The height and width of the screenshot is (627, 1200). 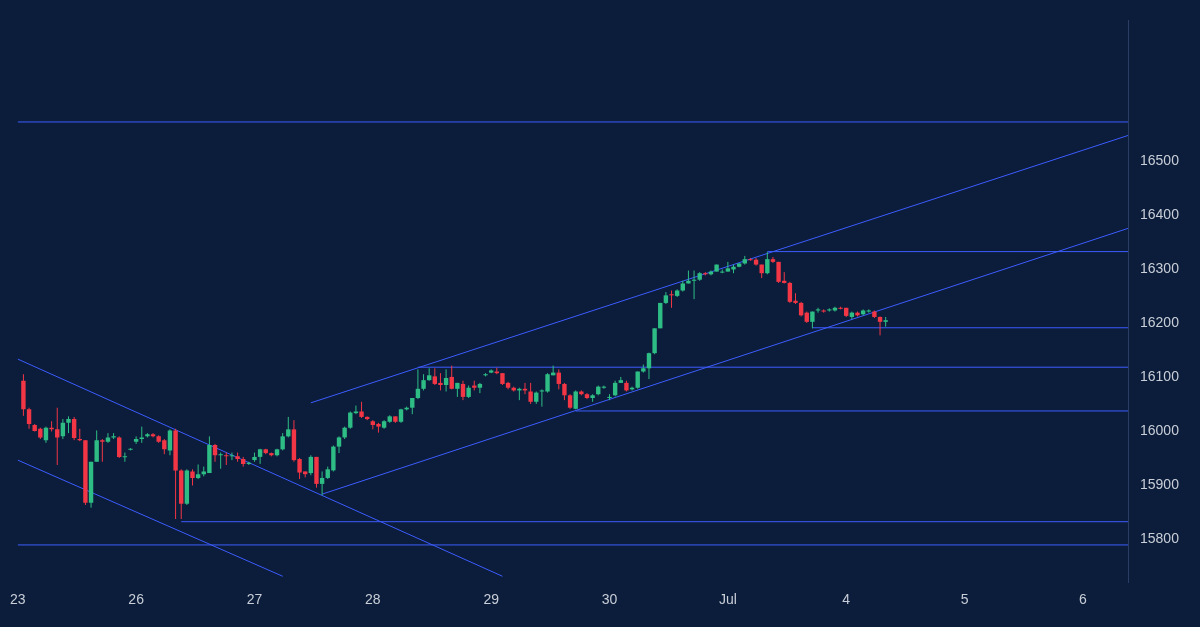 What do you see at coordinates (964, 599) in the screenshot?
I see `x-tick-label: 5` at bounding box center [964, 599].